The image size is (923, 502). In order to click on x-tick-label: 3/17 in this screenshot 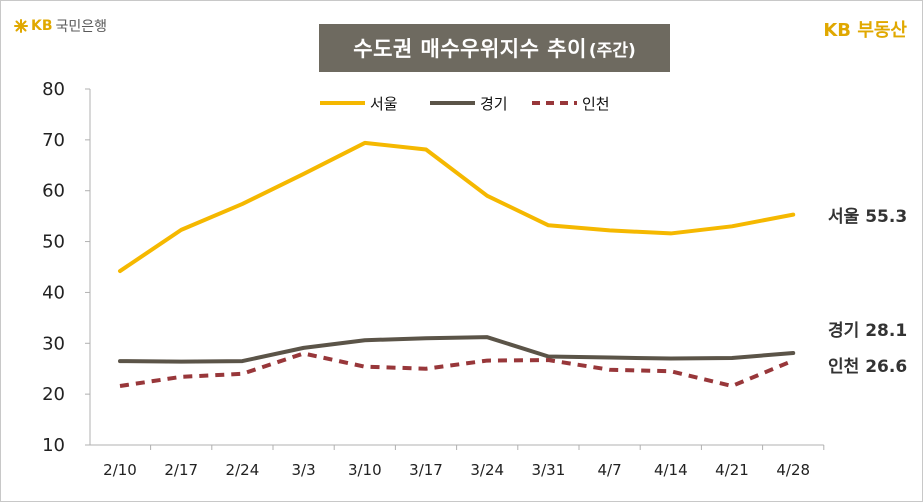, I will do `click(426, 470)`.